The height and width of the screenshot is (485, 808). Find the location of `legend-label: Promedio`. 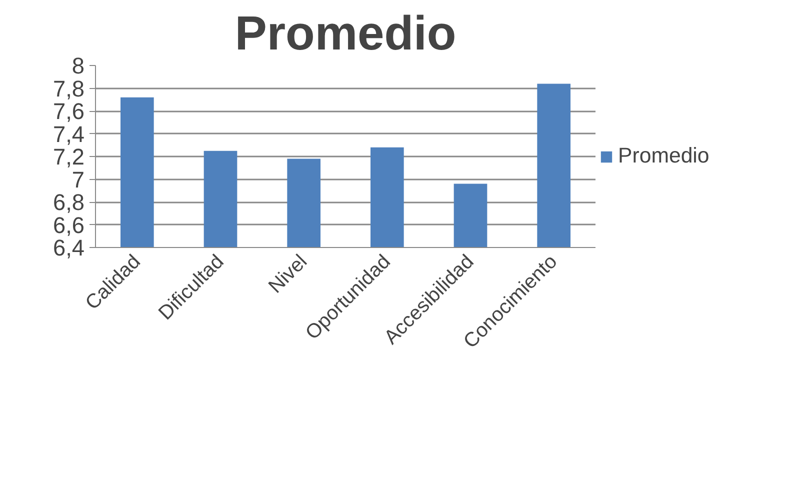

legend-label: Promedio is located at coordinates (664, 156).